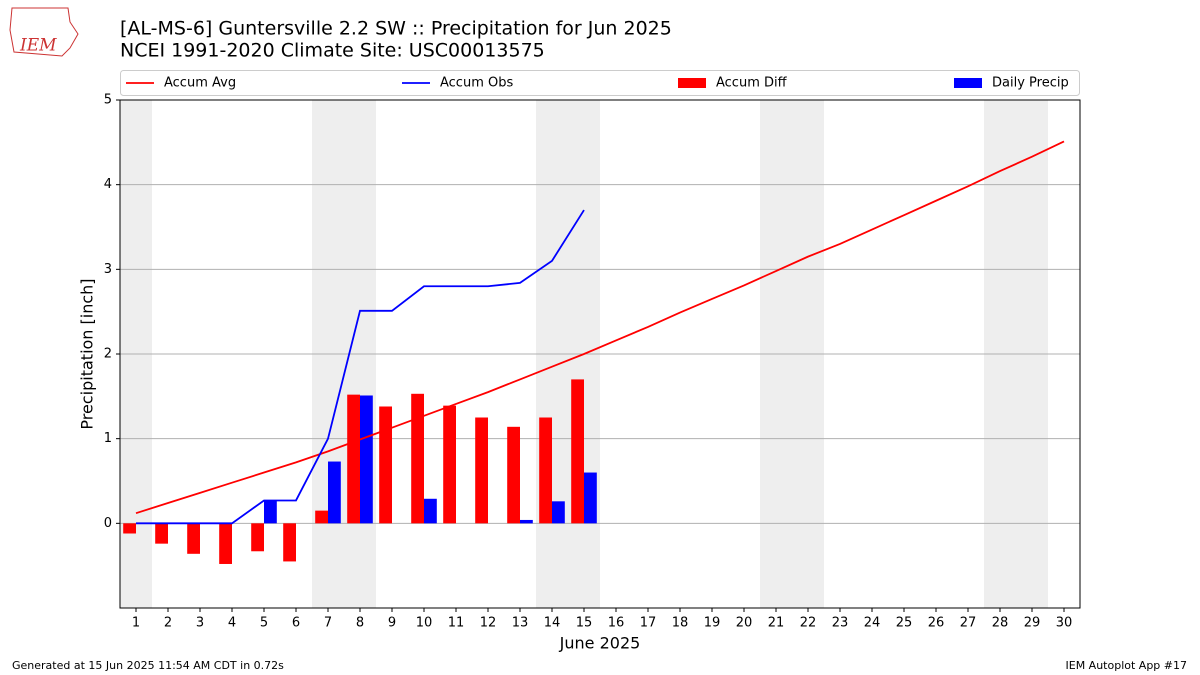 The height and width of the screenshot is (675, 1200). What do you see at coordinates (1030, 83) in the screenshot?
I see `legend-label: Daily Precip` at bounding box center [1030, 83].